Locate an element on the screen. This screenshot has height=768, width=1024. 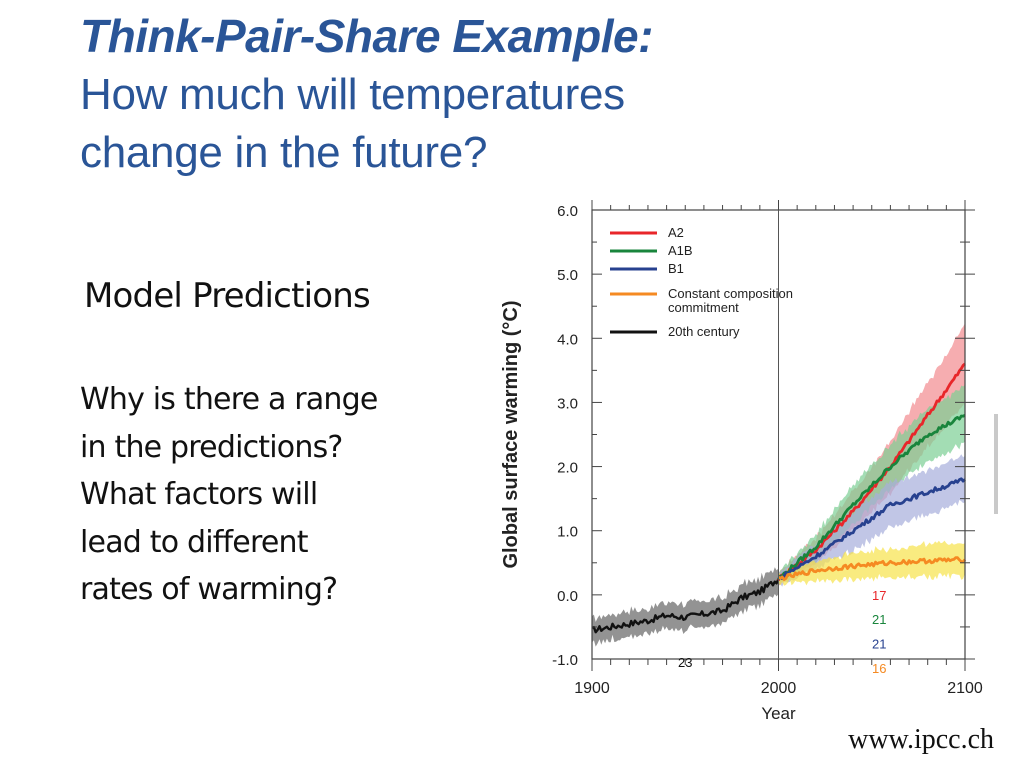
x-axis-label: Year is located at coordinates (778, 713).